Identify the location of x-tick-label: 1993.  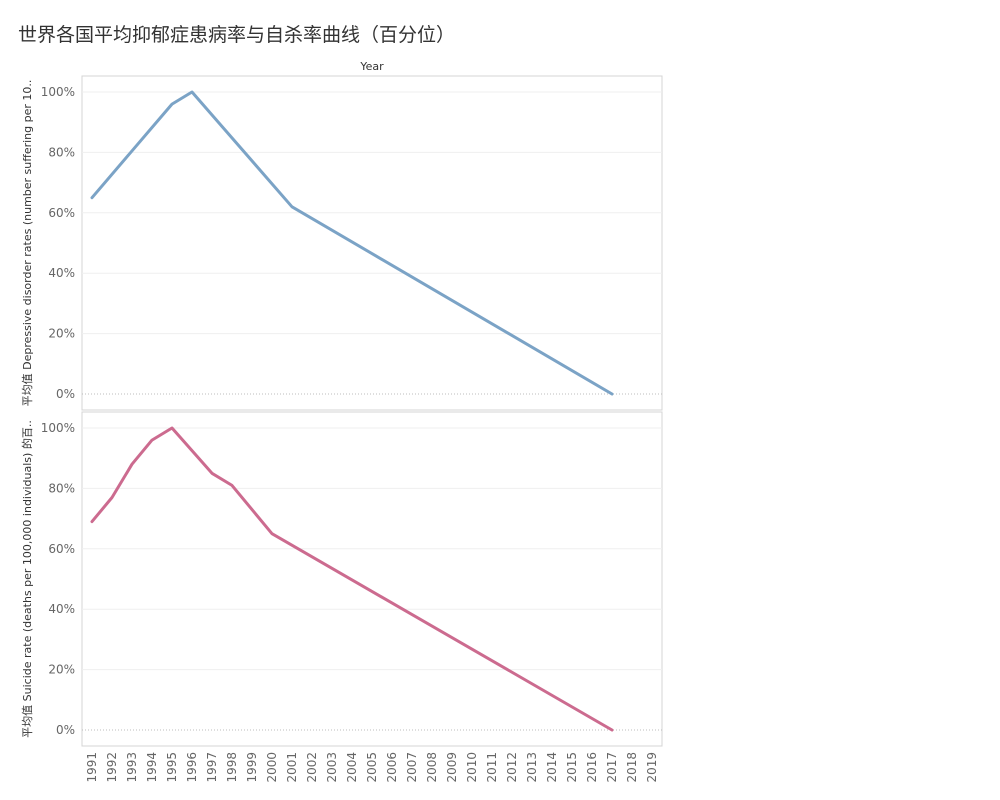
(132, 767).